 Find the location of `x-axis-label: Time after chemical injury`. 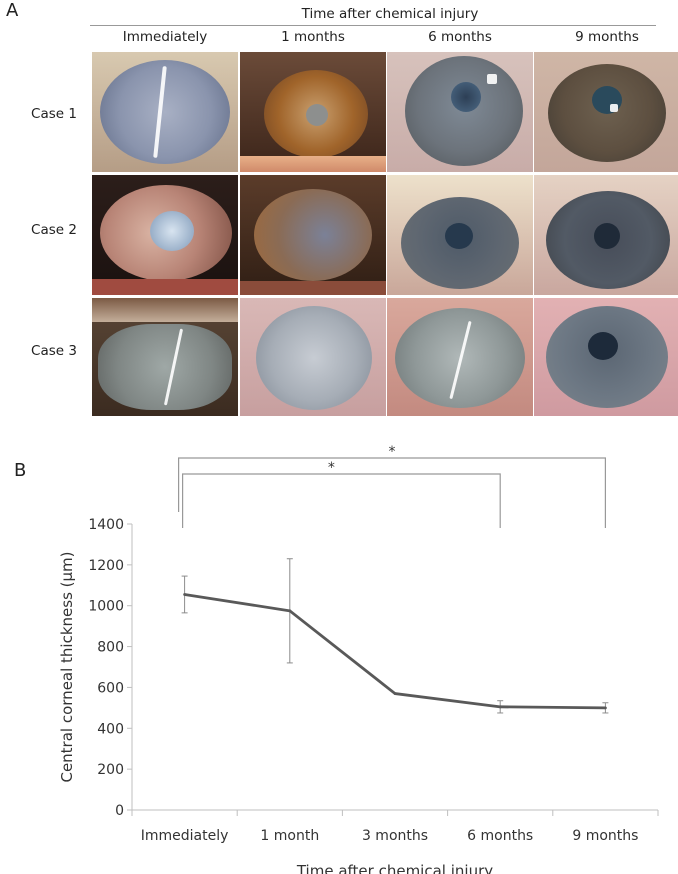

x-axis-label: Time after chemical injury is located at coordinates (394, 868).